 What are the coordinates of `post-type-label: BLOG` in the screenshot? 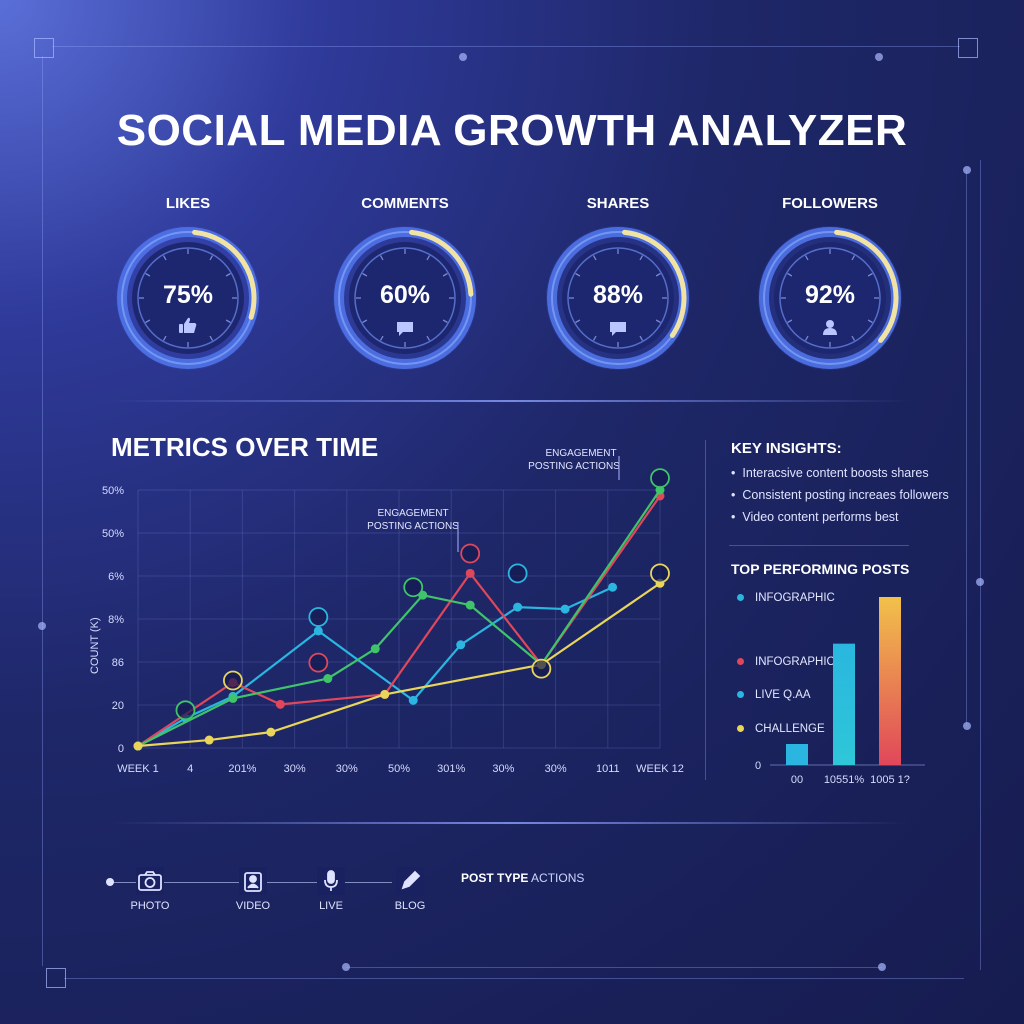 It's located at (410, 906).